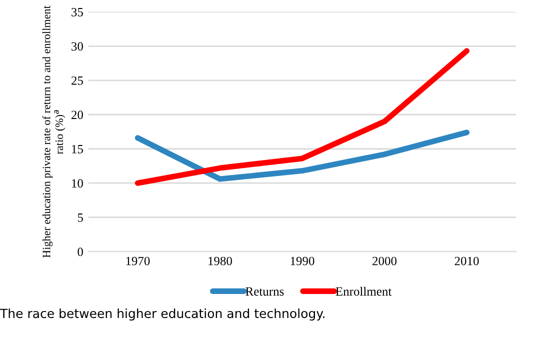 This screenshot has height=340, width=552. What do you see at coordinates (265, 291) in the screenshot?
I see `legend-label: Returns` at bounding box center [265, 291].